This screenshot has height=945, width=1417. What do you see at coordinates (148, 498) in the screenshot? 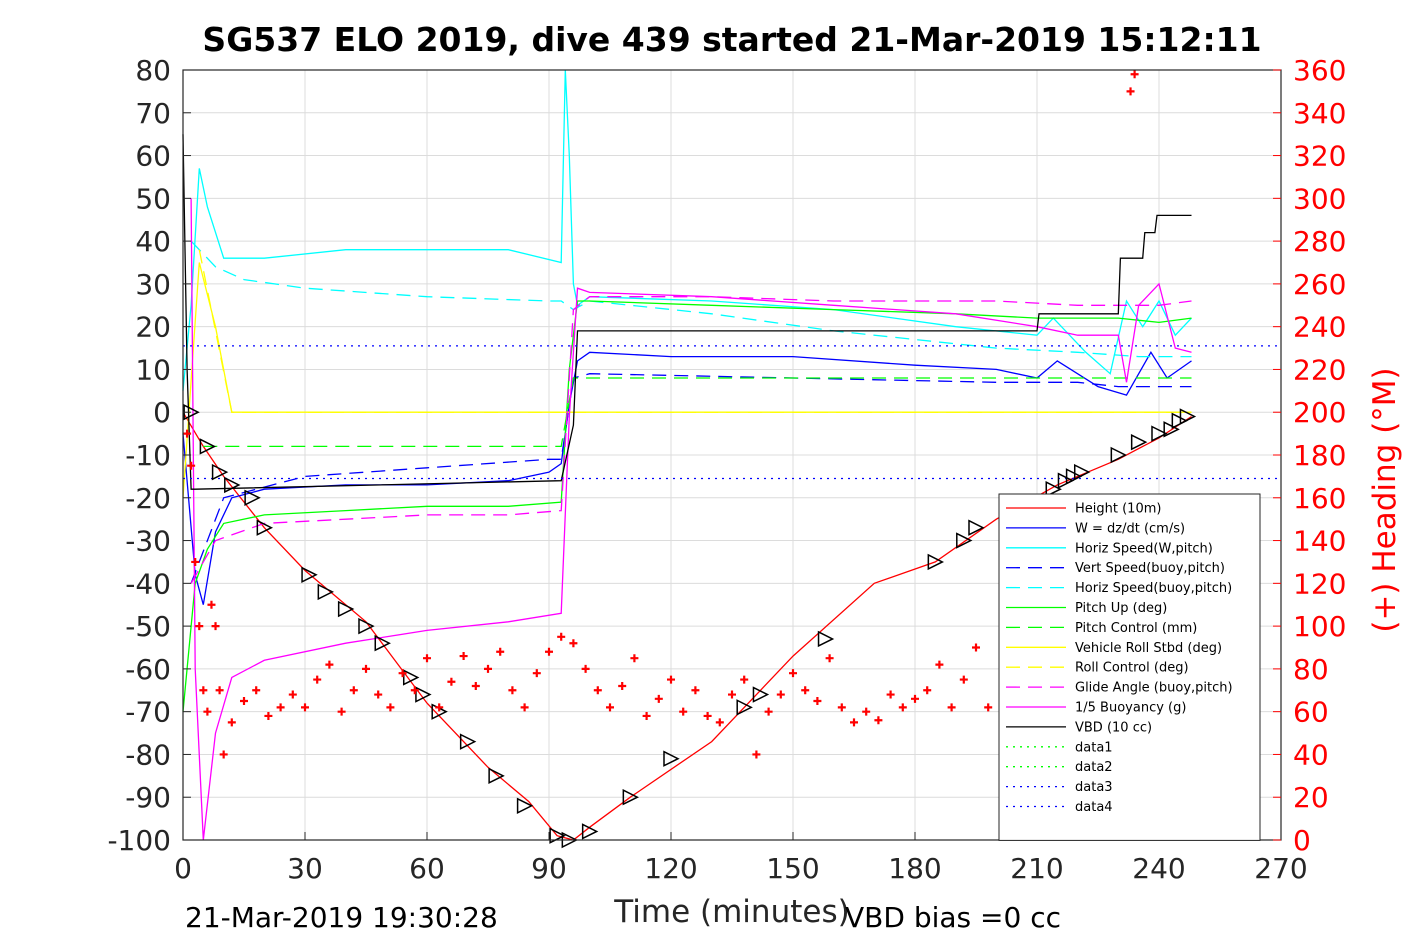
I see `y-tick-label: -20` at bounding box center [148, 498].